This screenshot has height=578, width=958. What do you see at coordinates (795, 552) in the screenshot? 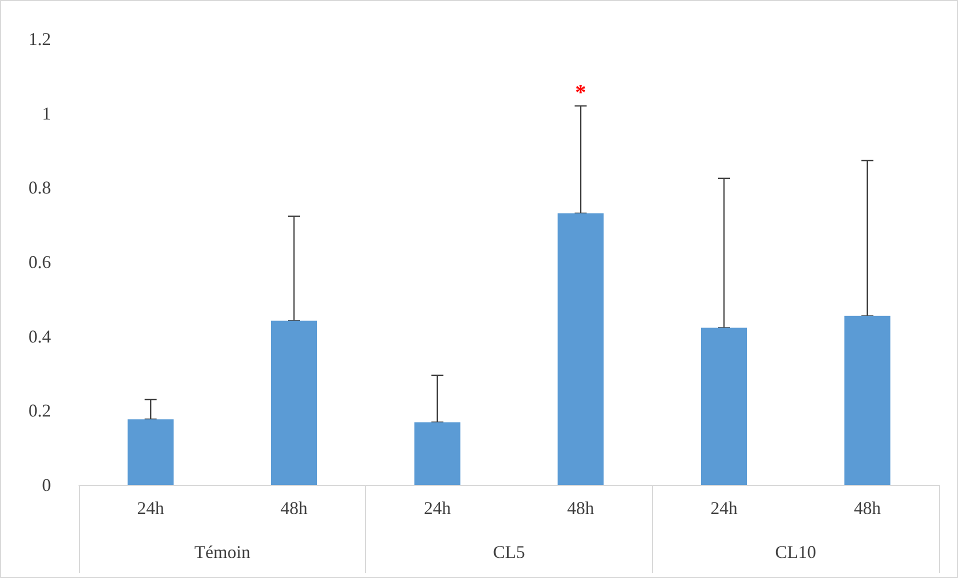
I see `text: CL10` at bounding box center [795, 552].